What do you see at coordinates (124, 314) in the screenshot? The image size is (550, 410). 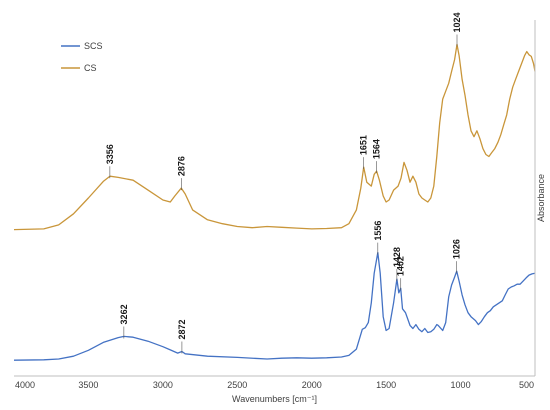 I see `peak-label: 3262` at bounding box center [124, 314].